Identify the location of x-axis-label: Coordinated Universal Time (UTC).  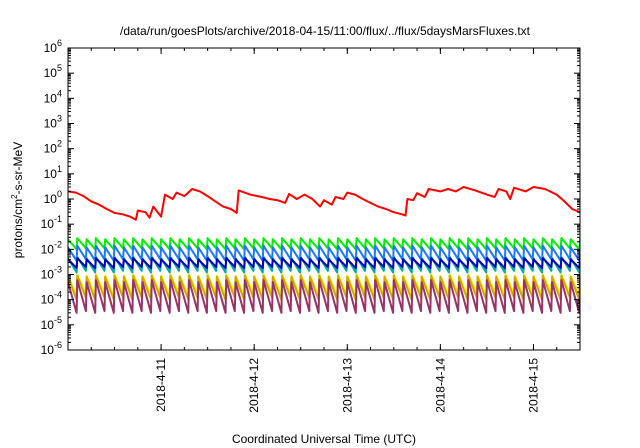
(324, 439).